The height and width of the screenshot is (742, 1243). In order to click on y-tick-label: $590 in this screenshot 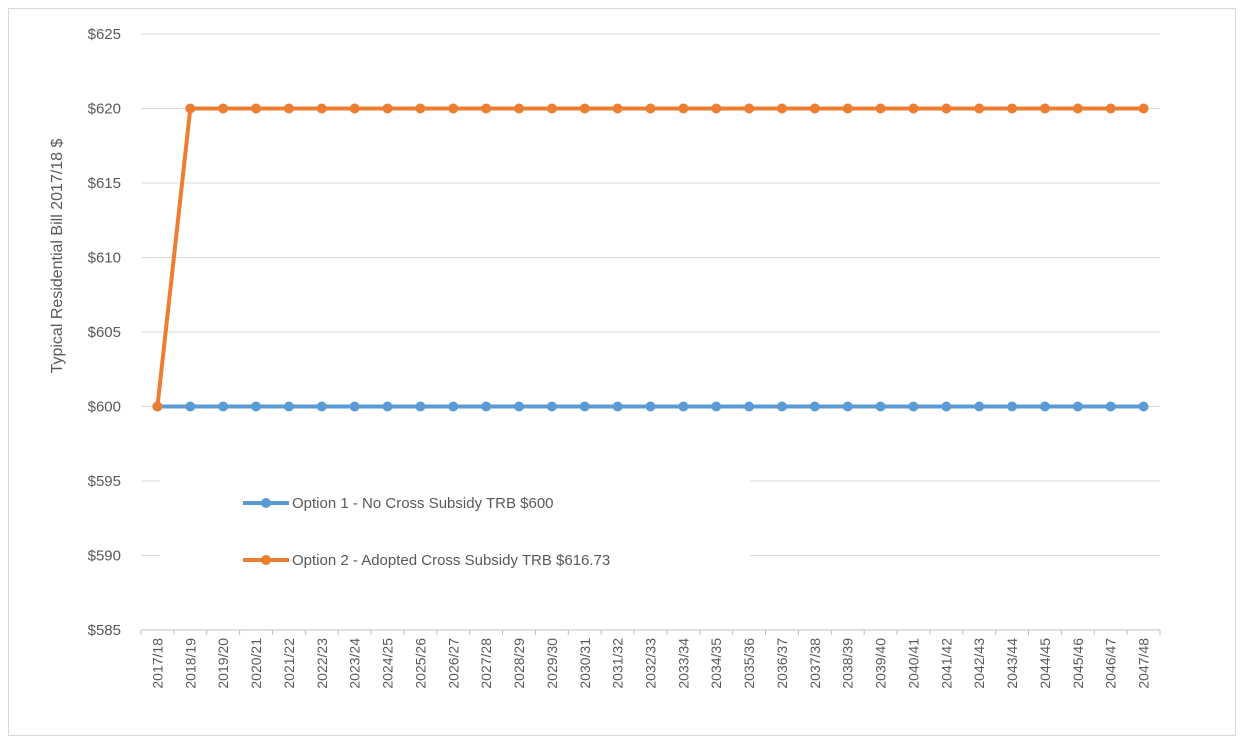, I will do `click(104, 556)`.